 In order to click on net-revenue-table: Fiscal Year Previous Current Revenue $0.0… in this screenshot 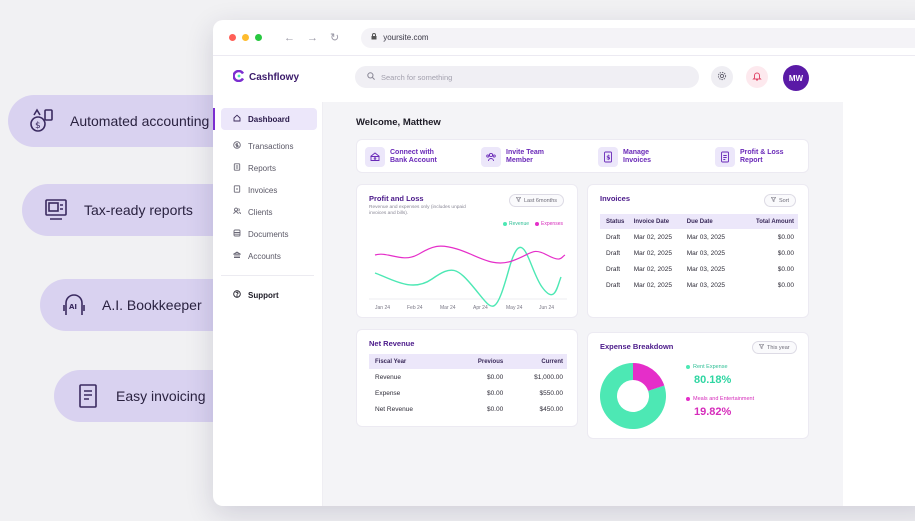, I will do `click(468, 385)`.